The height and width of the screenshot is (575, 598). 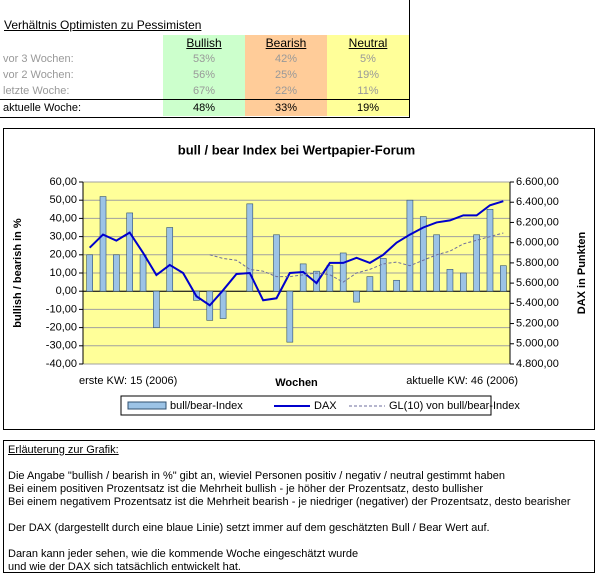 What do you see at coordinates (66, 291) in the screenshot?
I see `y-tick-label: 0,00` at bounding box center [66, 291].